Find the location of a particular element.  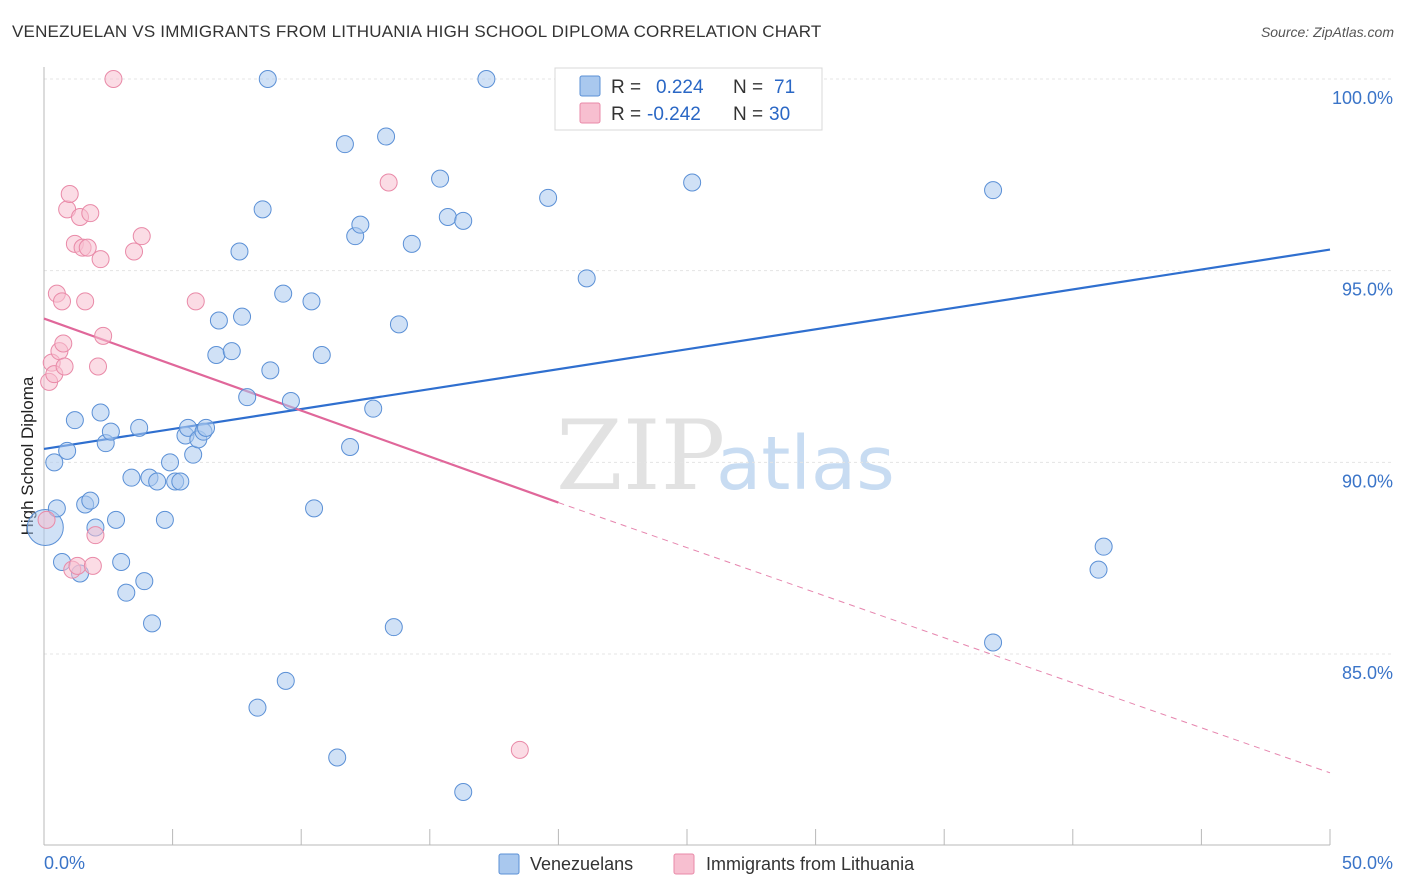

bottom-legend-swatch-venezuelans is located at coordinates (509, 864).